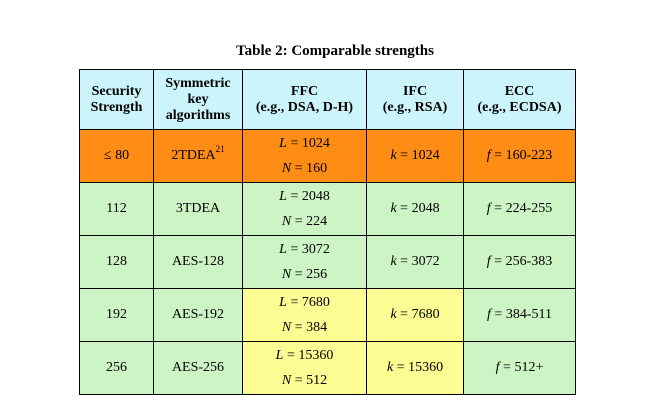 The height and width of the screenshot is (415, 670). I want to click on ffc-L-value: 3072, so click(315, 249).